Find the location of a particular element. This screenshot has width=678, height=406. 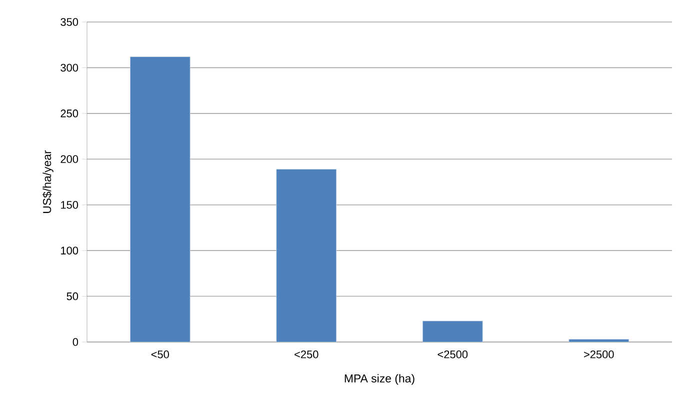

x-tick-label: <50 is located at coordinates (160, 354).